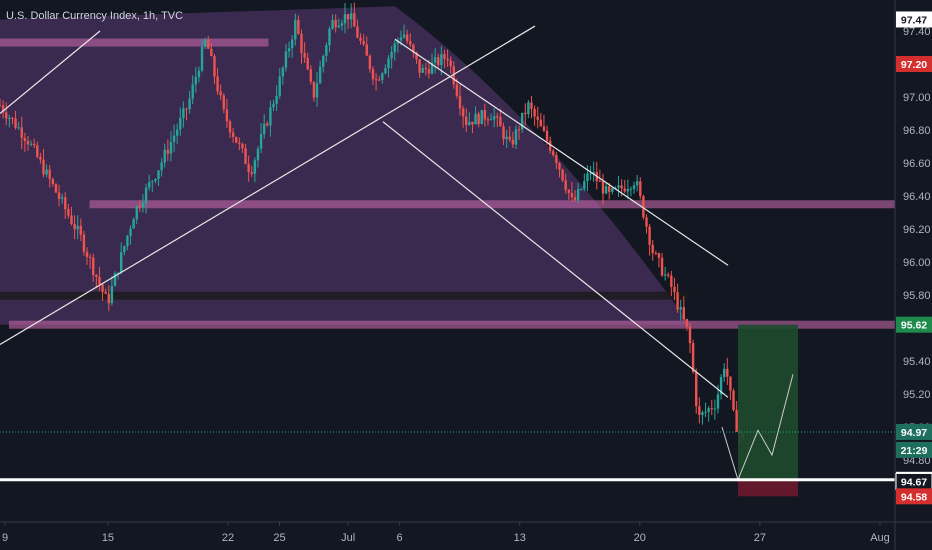 This screenshot has width=932, height=550. Describe the element at coordinates (914, 449) in the screenshot. I see `countdown-bg` at that location.